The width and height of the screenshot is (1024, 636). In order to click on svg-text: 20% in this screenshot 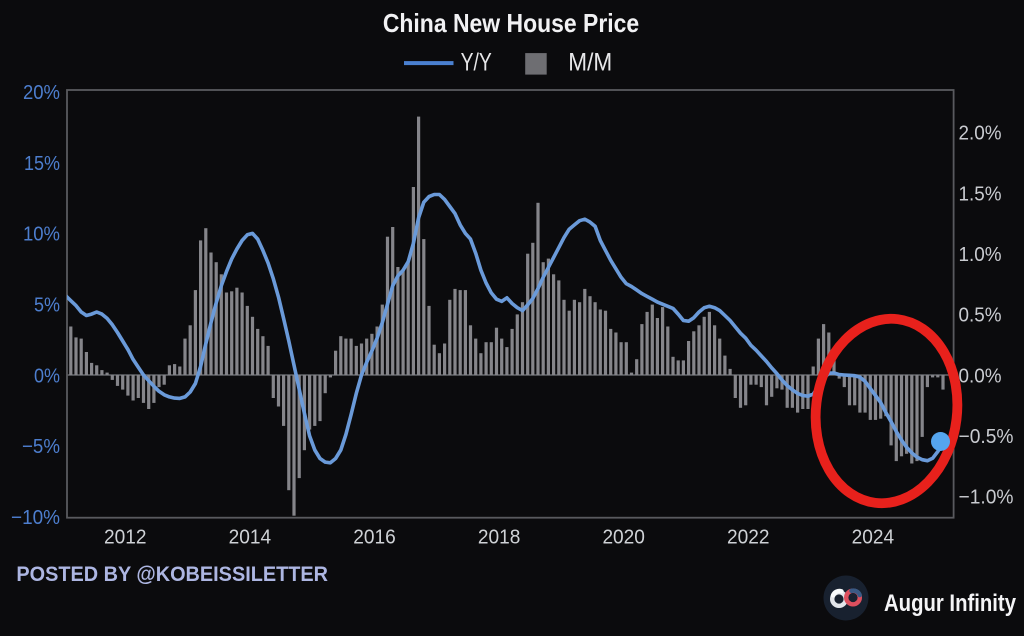, I will do `click(41, 93)`.